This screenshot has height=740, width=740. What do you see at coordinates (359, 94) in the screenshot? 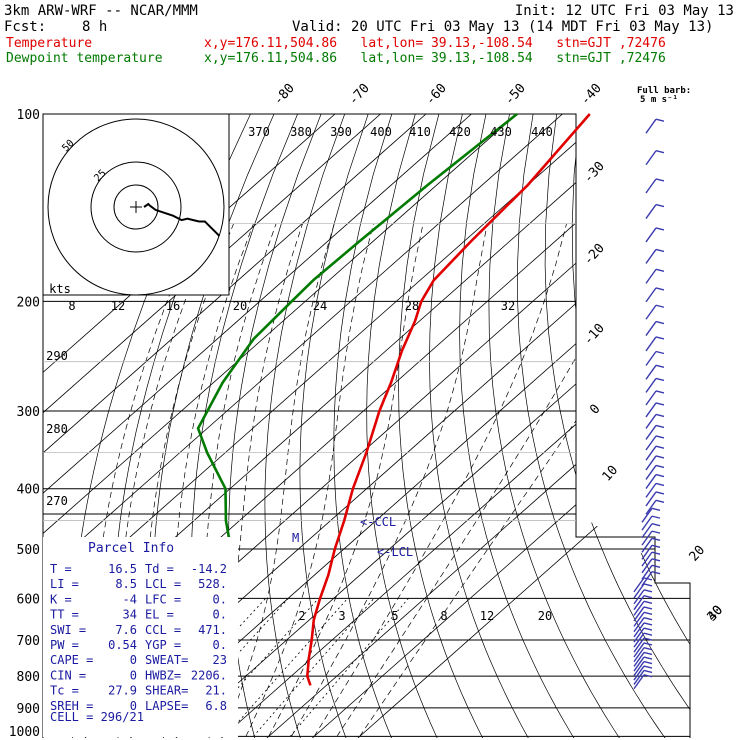
I see `temperature-tick-label: -70` at bounding box center [359, 94].